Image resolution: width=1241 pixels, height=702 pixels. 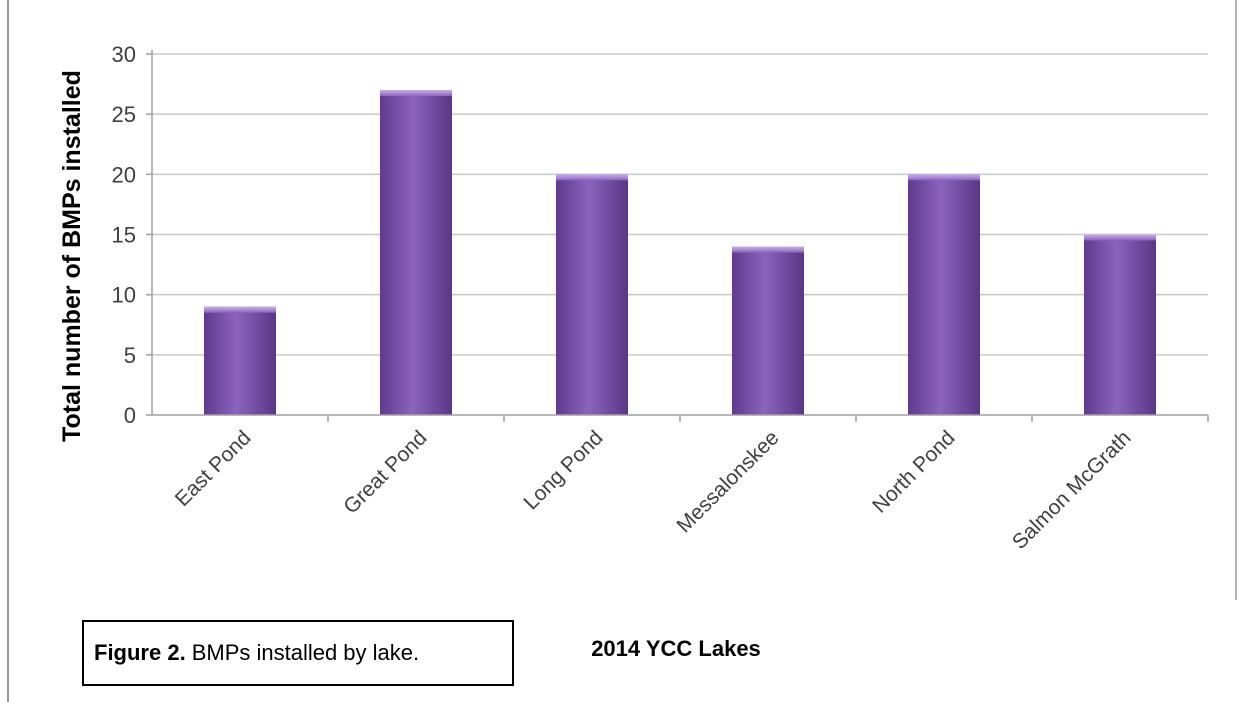 What do you see at coordinates (140, 652) in the screenshot?
I see `caption-label: Figure 2.` at bounding box center [140, 652].